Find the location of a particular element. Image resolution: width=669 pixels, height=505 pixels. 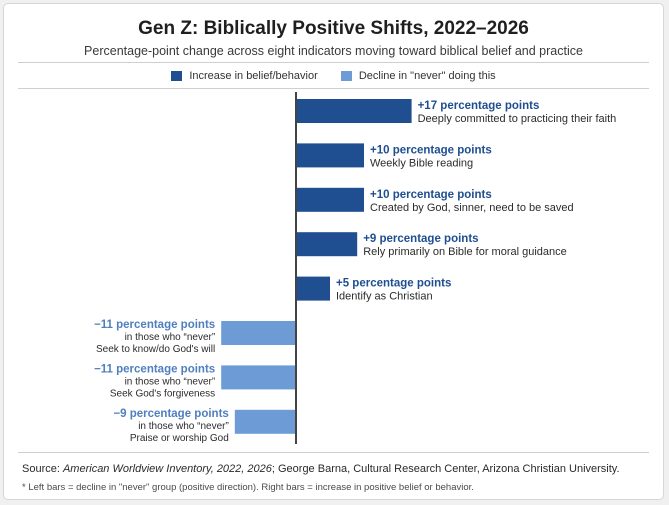

legend-item-increase: Increase in belief/behavior is located at coordinates (244, 76).